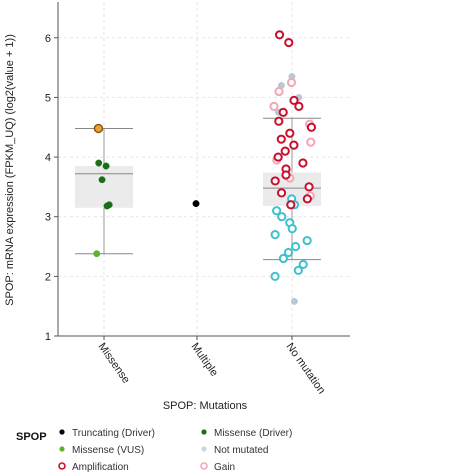  What do you see at coordinates (100, 467) in the screenshot?
I see `legend-label: Amplification` at bounding box center [100, 467].